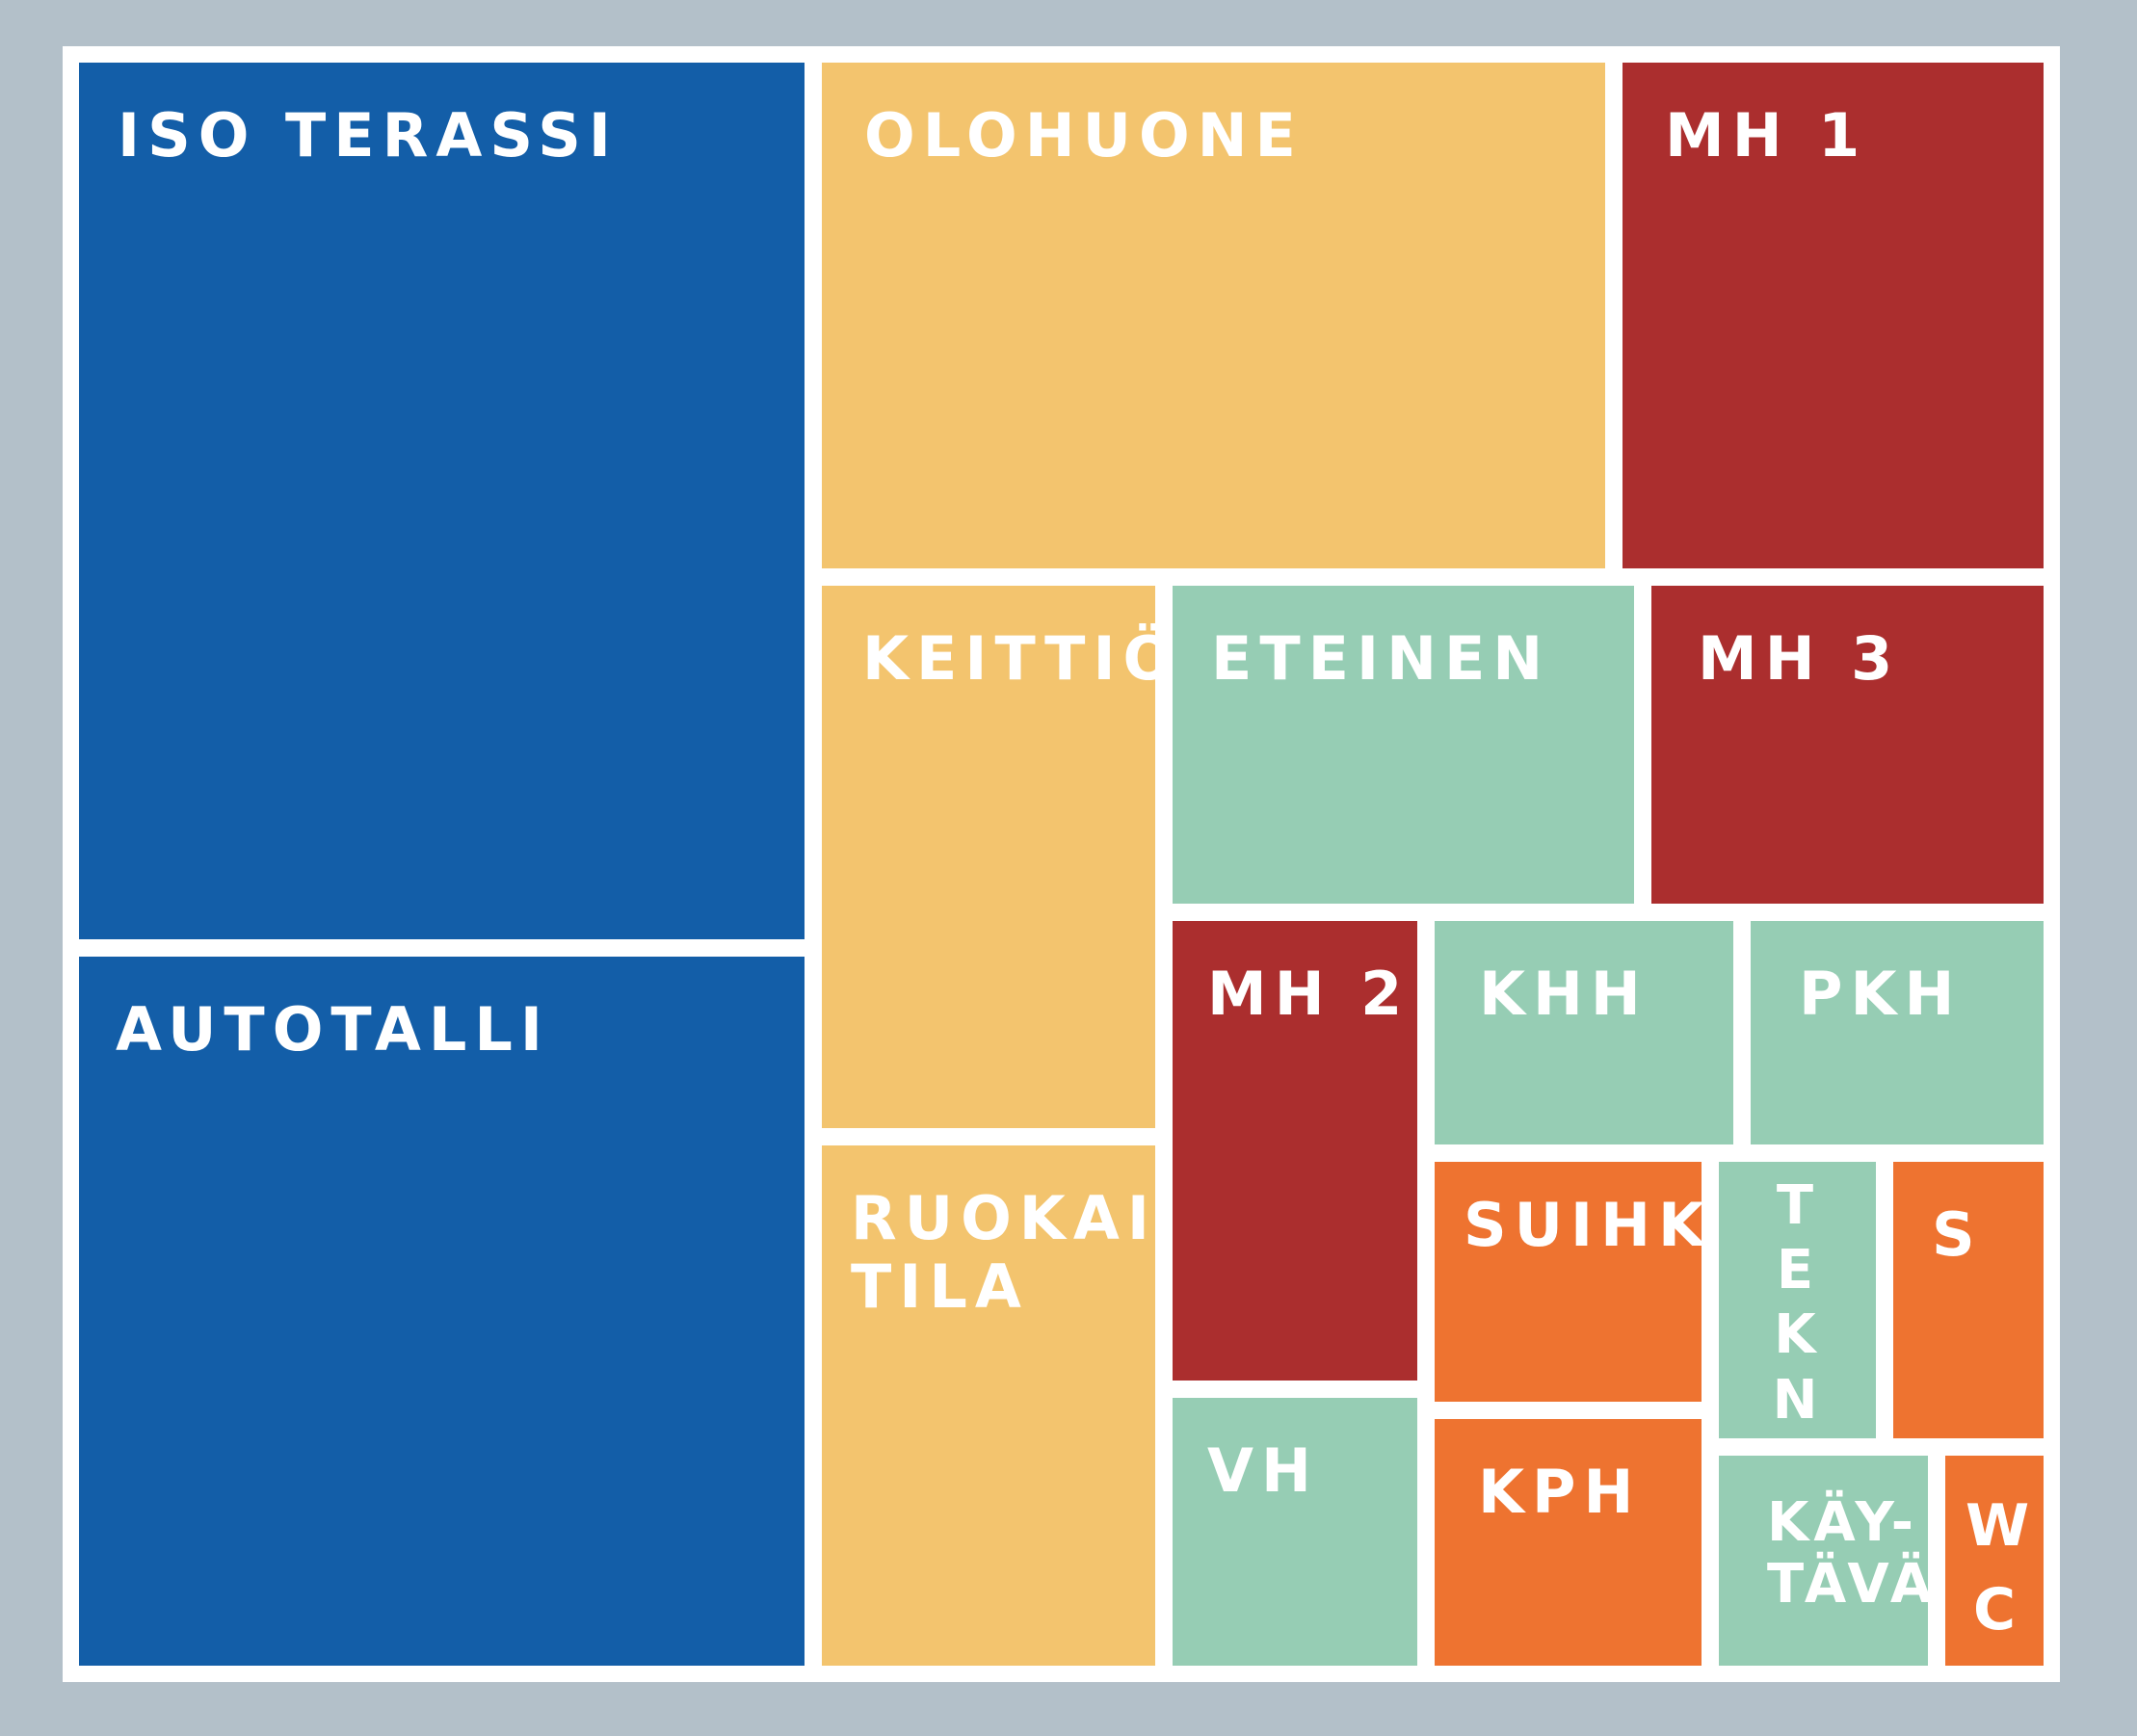 The width and height of the screenshot is (2137, 1736). I want to click on room-tekn: TEKN, so click(1797, 1300).